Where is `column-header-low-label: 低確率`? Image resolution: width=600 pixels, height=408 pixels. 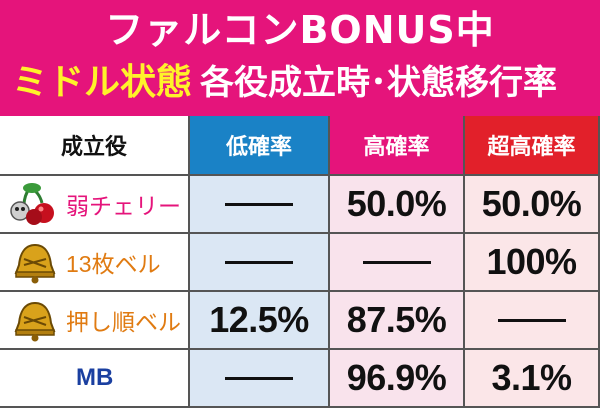 column-header-low-label: 低確率 is located at coordinates (258, 146).